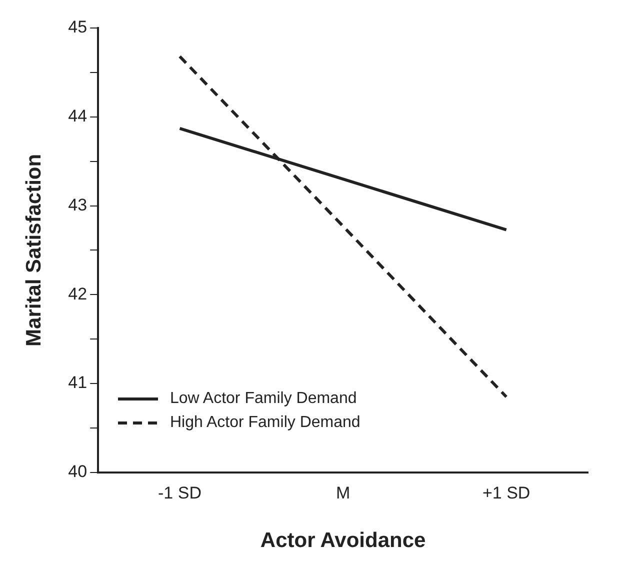  What do you see at coordinates (78, 472) in the screenshot?
I see `y-tick-label: 40` at bounding box center [78, 472].